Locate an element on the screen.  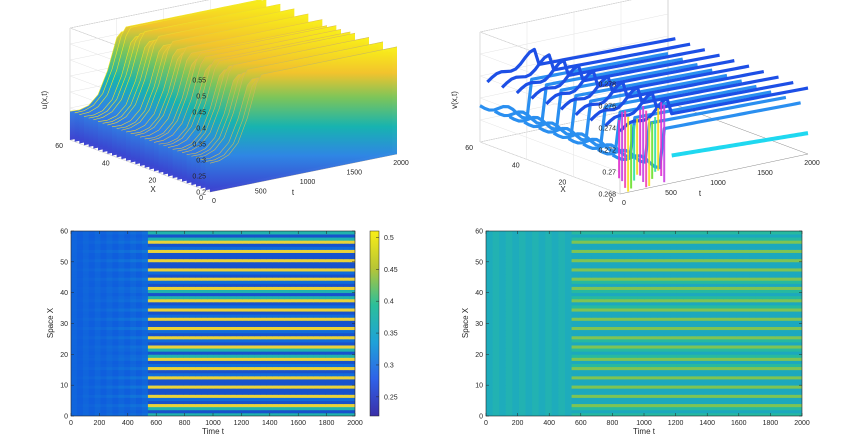
u-colorbar-ticks: 0.250.30.350.40.450.5 is located at coordinates (387, 318).